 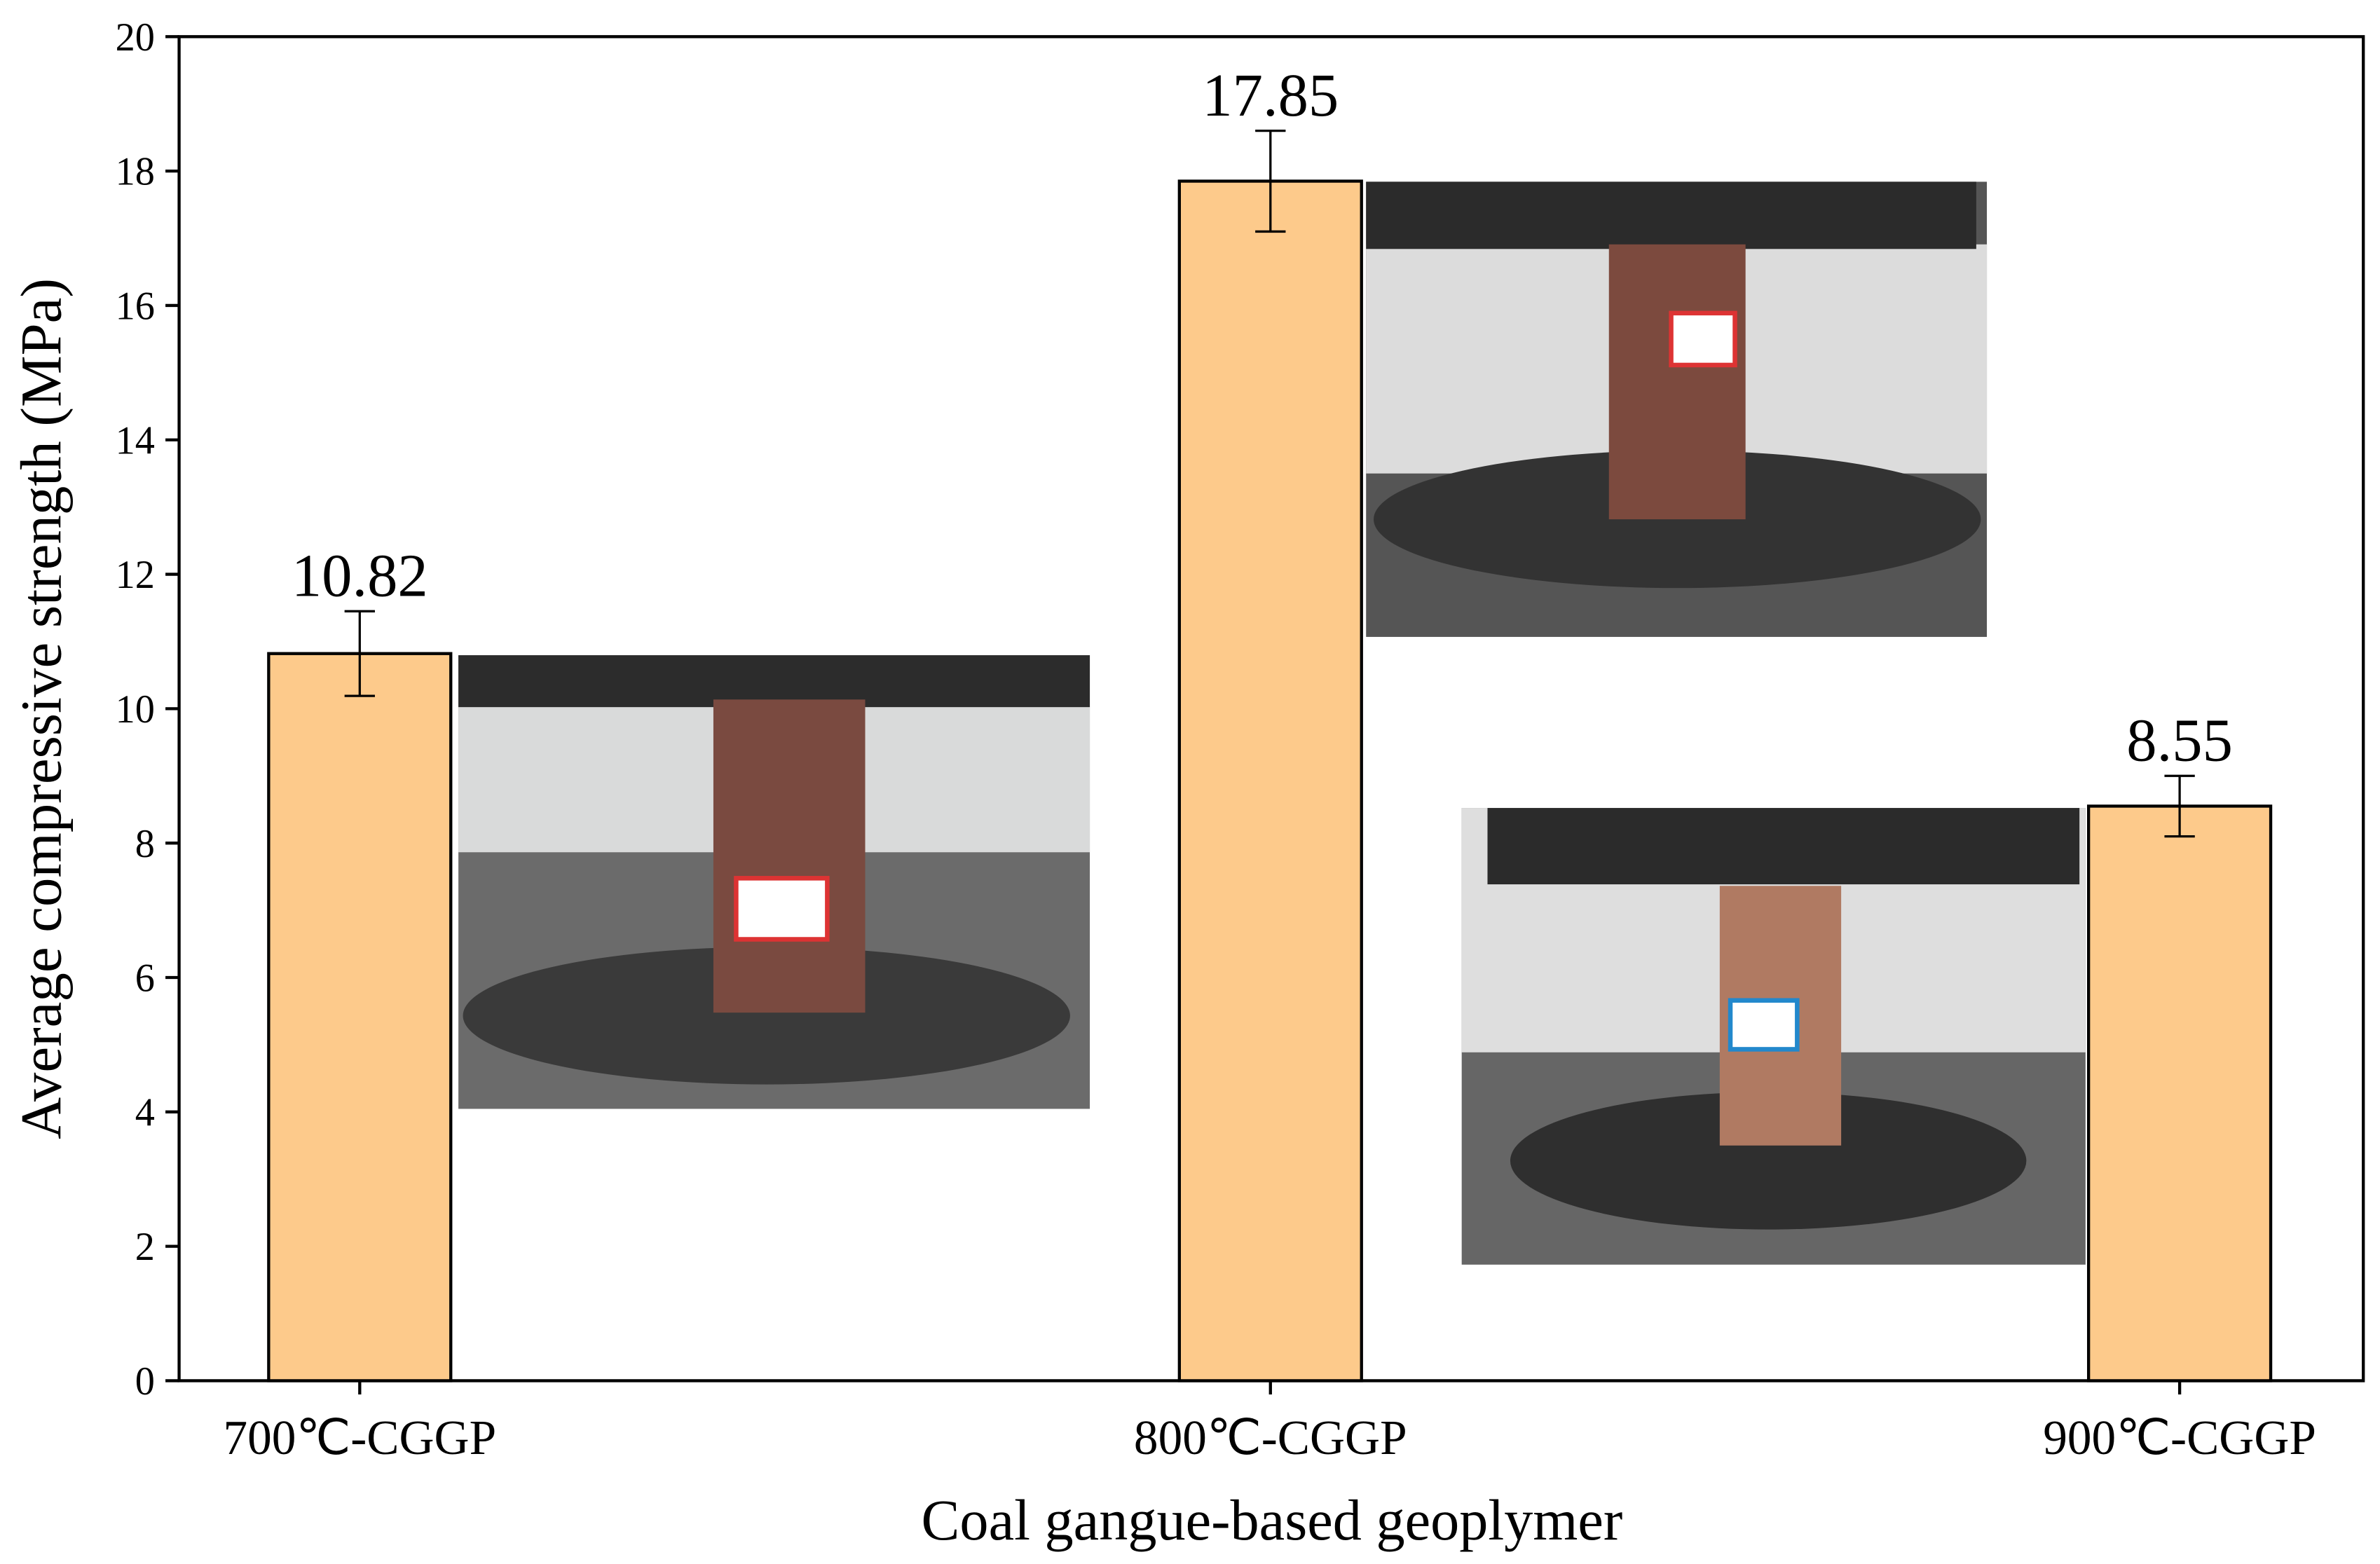 I want to click on value-label: 8.55, so click(x=2179, y=740).